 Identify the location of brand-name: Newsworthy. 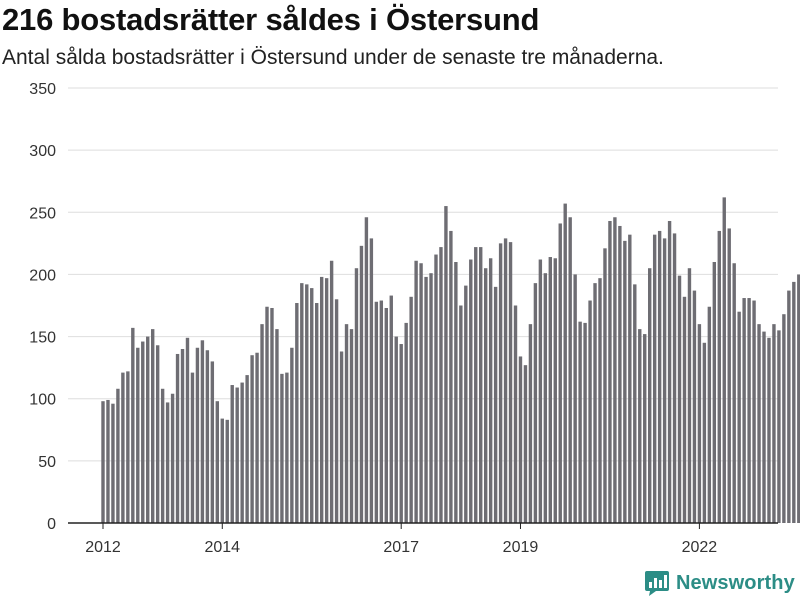
(735, 582).